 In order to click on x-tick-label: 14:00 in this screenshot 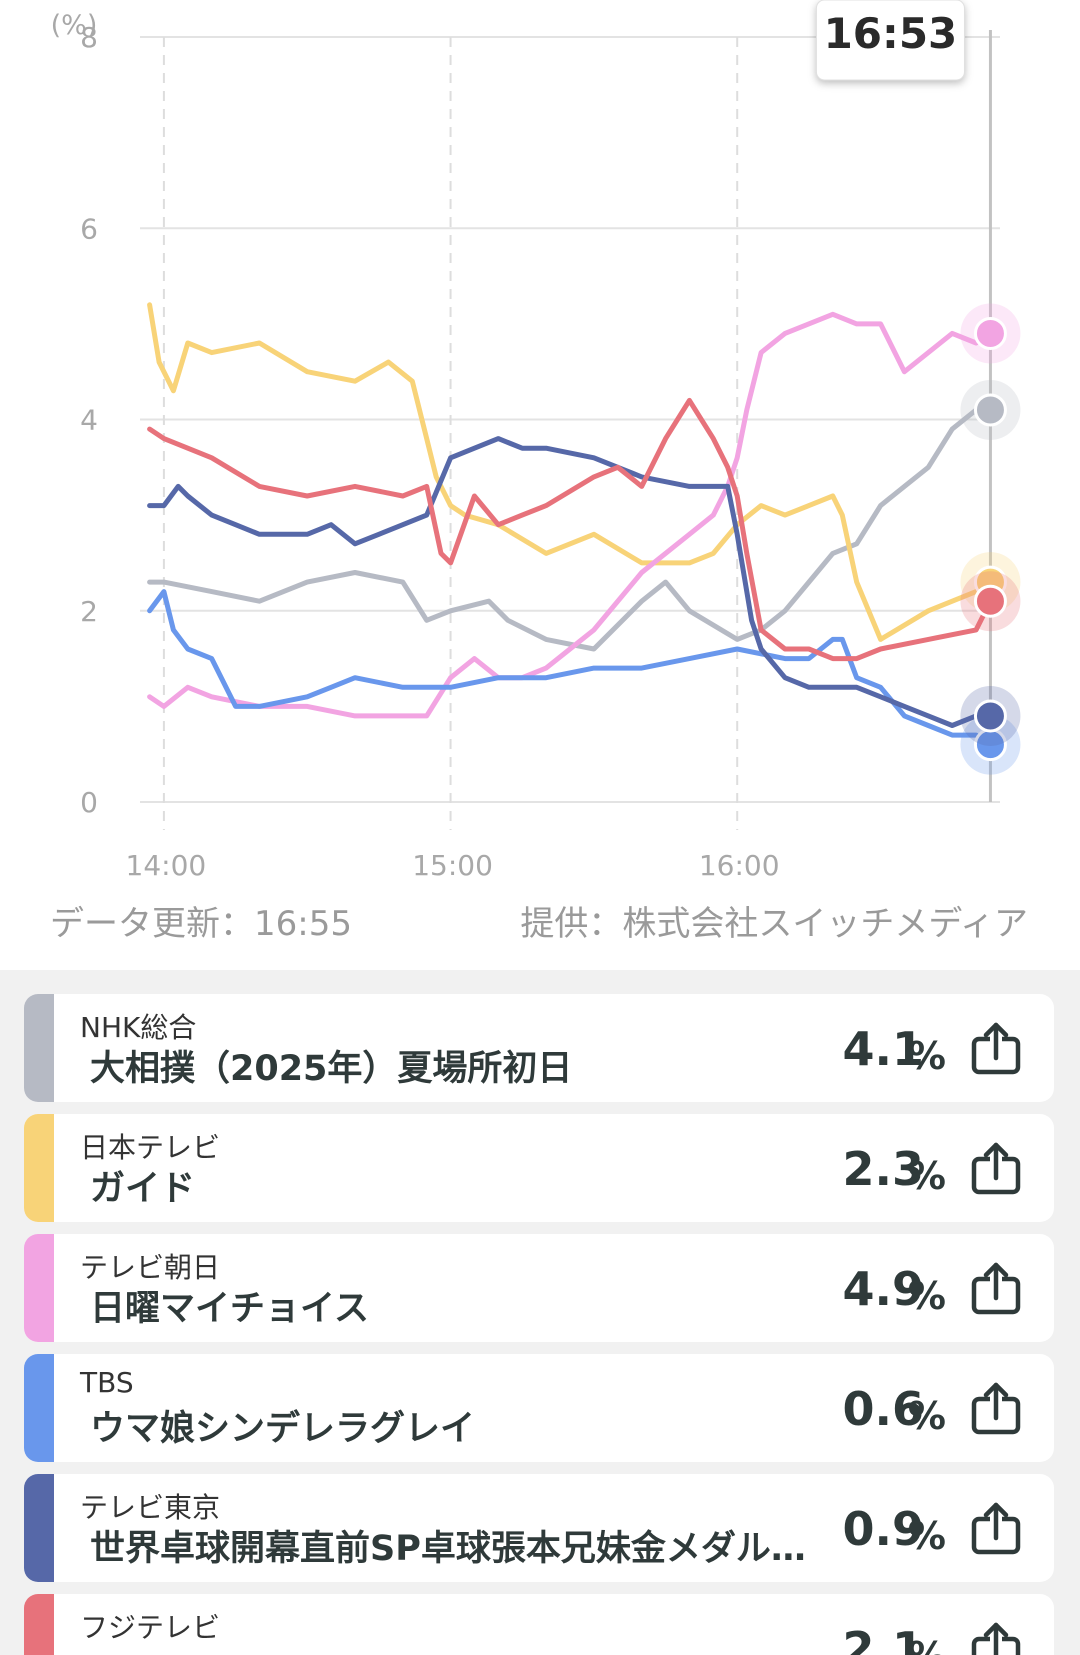, I will do `click(166, 865)`.